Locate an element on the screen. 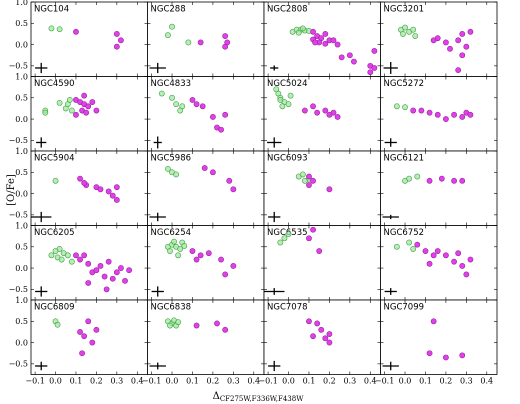 Image resolution: width=520 pixels, height=404 pixels. panel-ngc6254: NGC6254 is located at coordinates (206, 263).